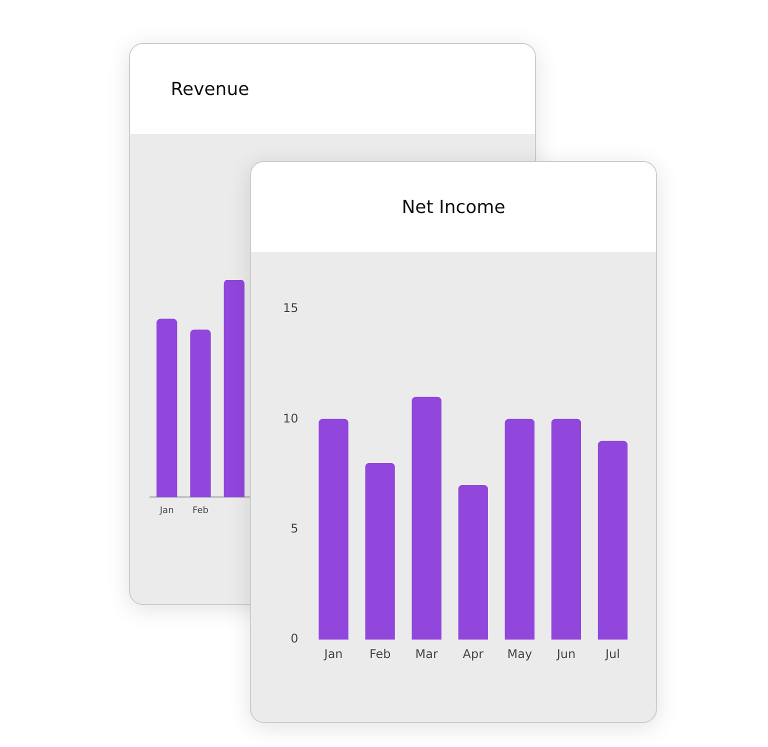 The width and height of the screenshot is (768, 747). What do you see at coordinates (473, 653) in the screenshot?
I see `x-tick-label: Apr` at bounding box center [473, 653].